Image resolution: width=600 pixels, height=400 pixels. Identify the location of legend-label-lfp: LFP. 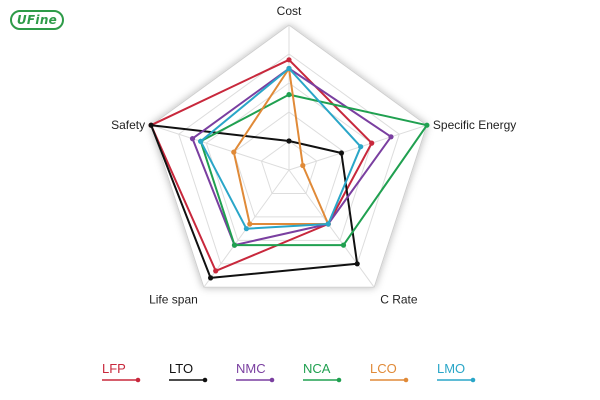
(114, 368).